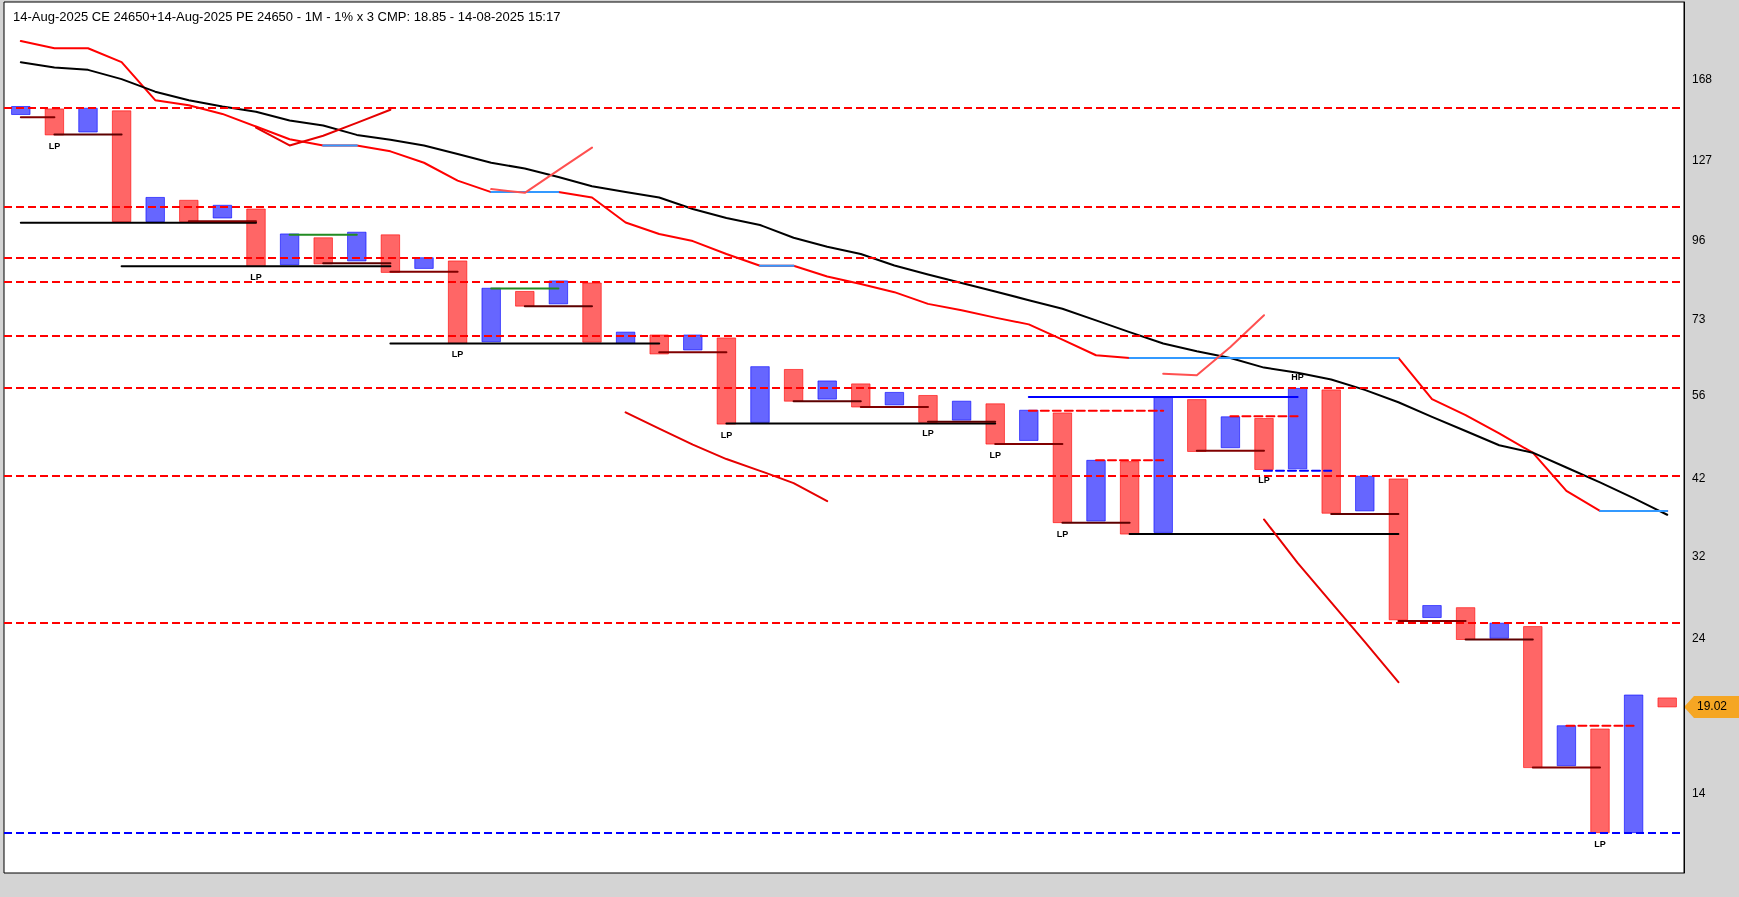 This screenshot has height=897, width=1739. I want to click on y-tick-label: 42, so click(1699, 477).